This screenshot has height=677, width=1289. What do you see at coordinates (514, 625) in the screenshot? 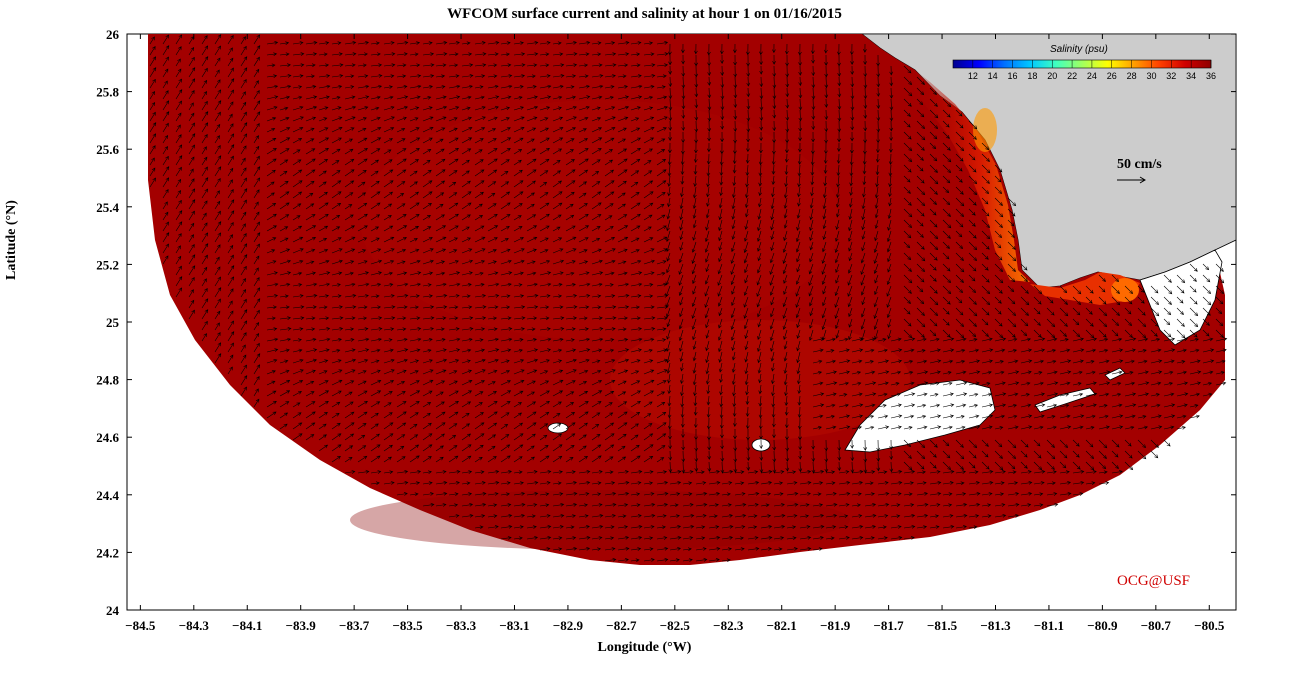
I see `x-tick-label: −83.1` at bounding box center [514, 625].